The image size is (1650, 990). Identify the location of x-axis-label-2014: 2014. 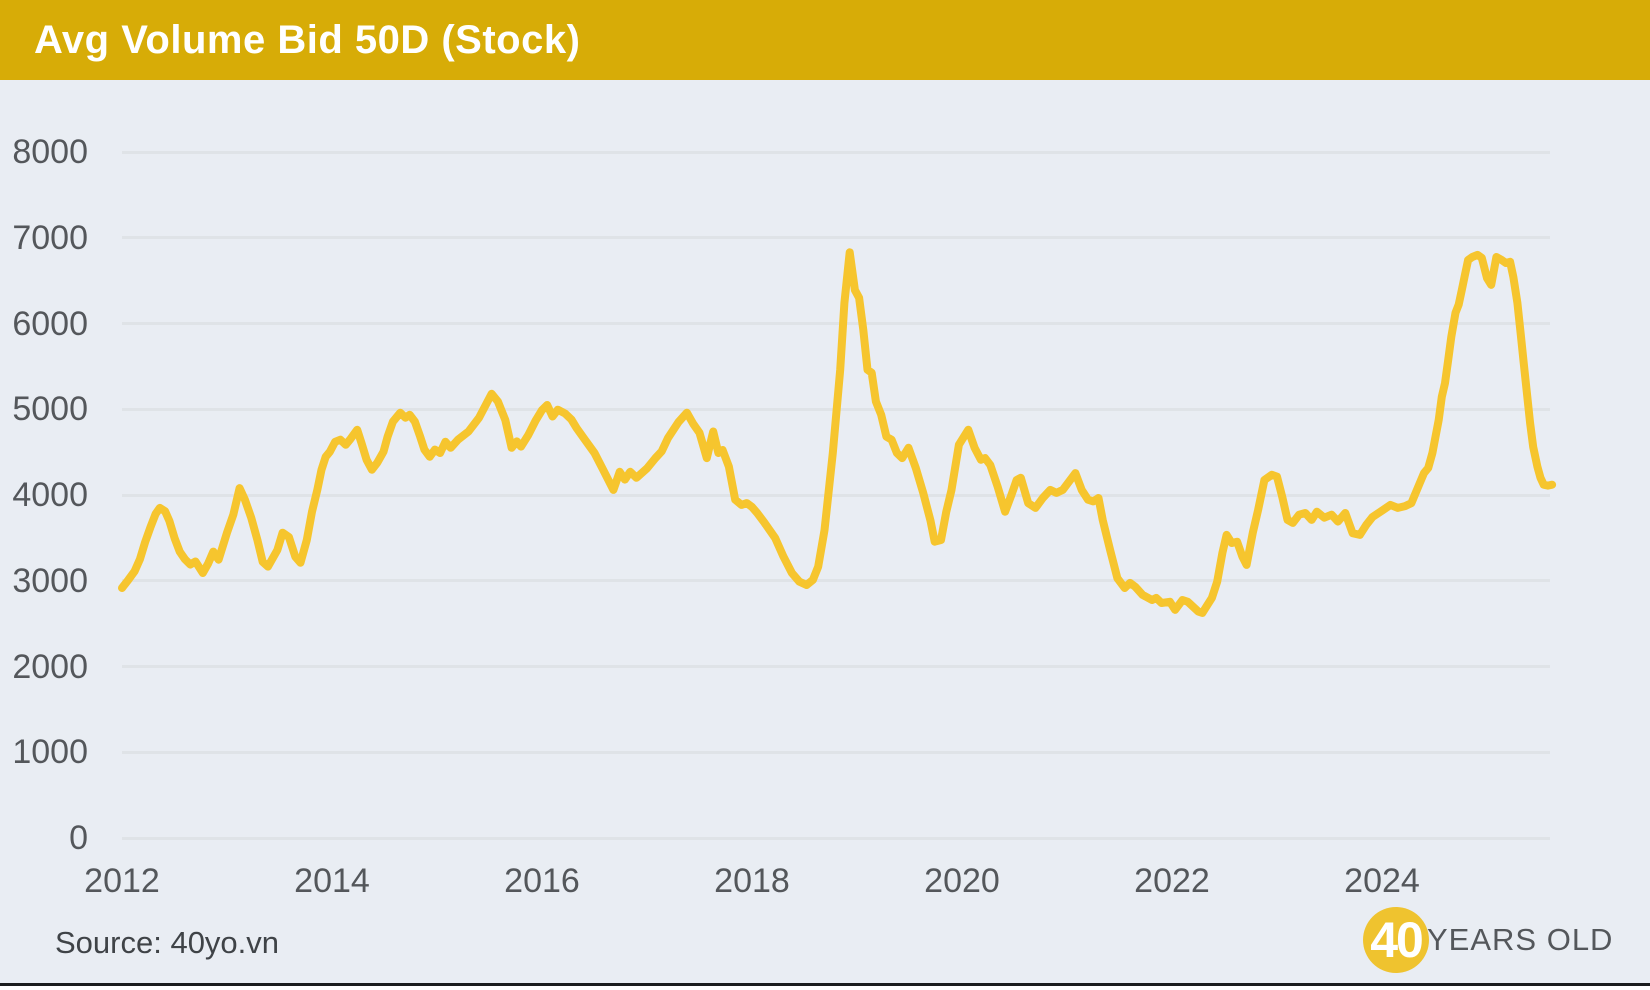
(332, 881).